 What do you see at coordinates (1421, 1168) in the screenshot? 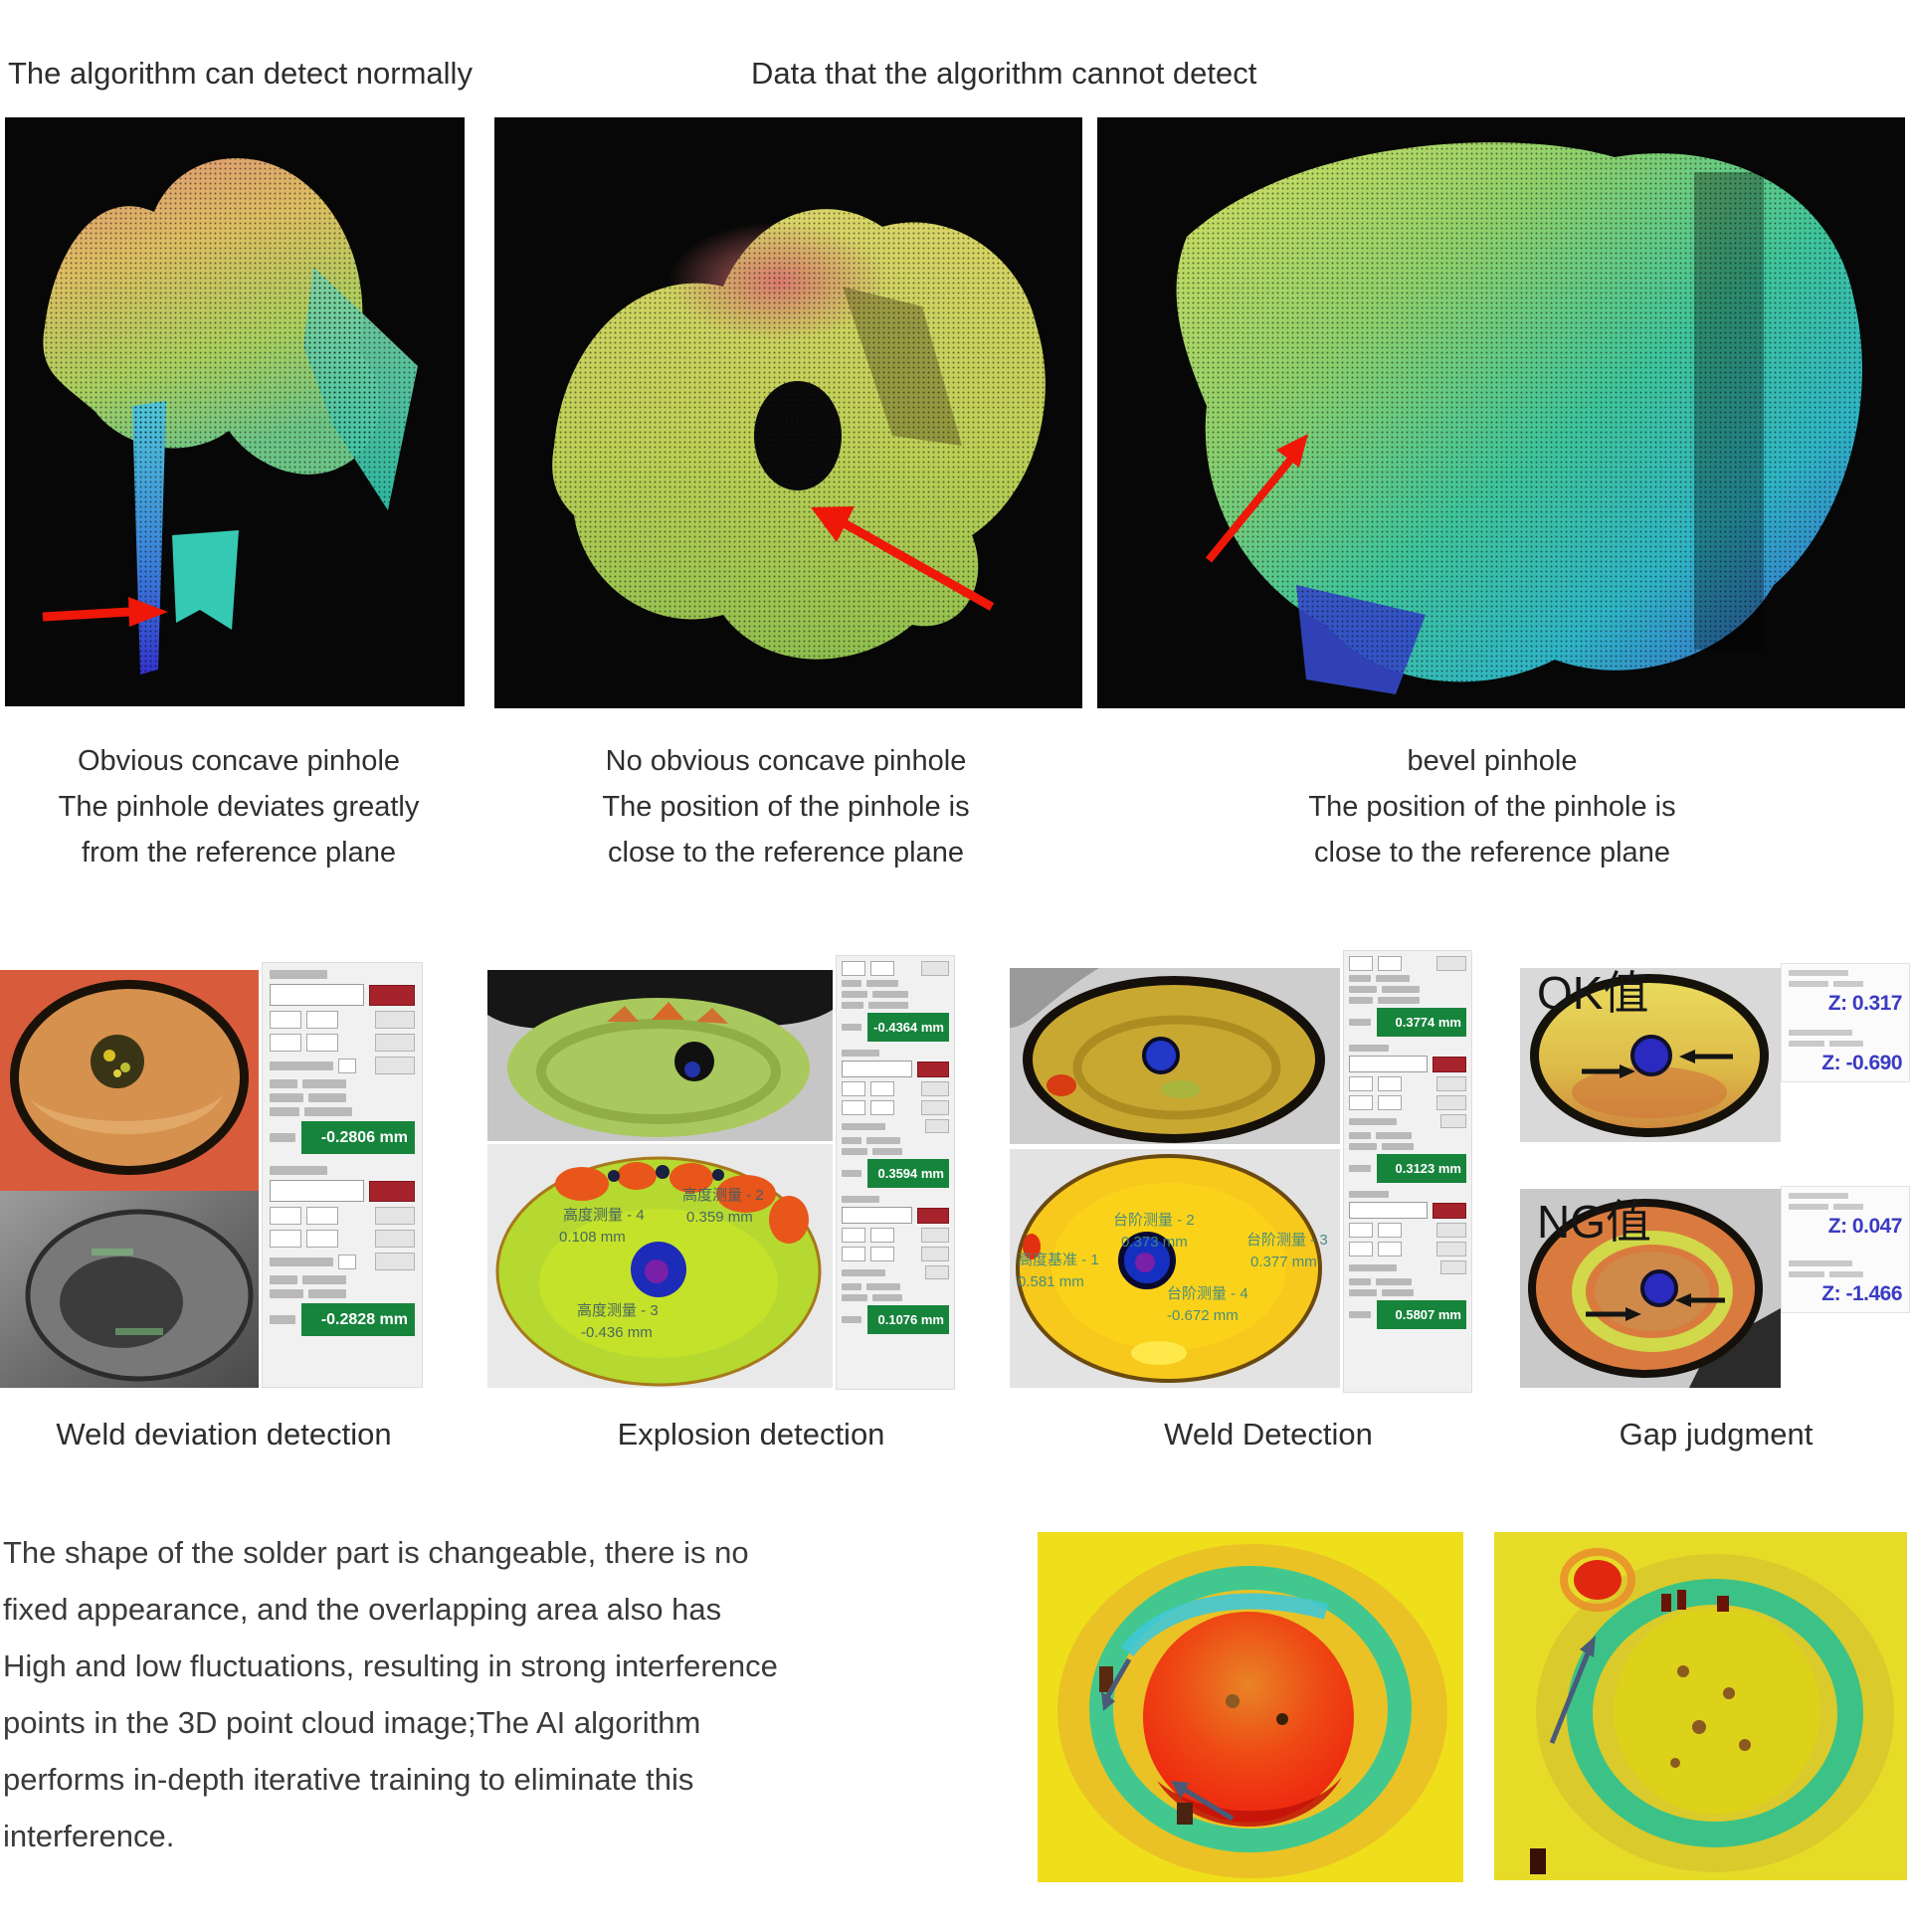
I see `measurement-value: 0.3123 mm` at bounding box center [1421, 1168].